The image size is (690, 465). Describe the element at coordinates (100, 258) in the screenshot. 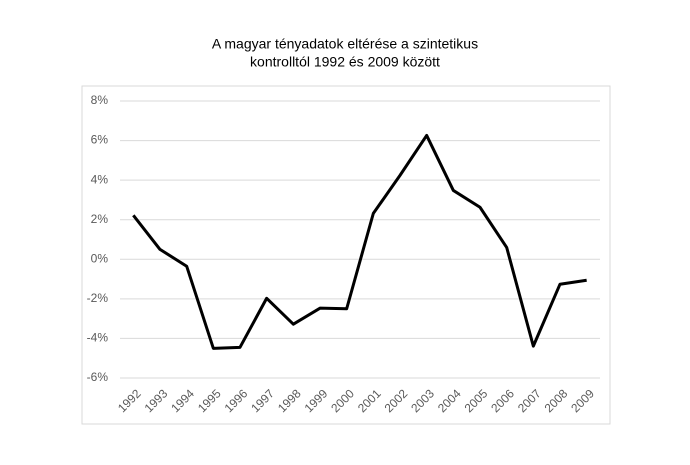

I see `y-tick-label: 0%` at that location.